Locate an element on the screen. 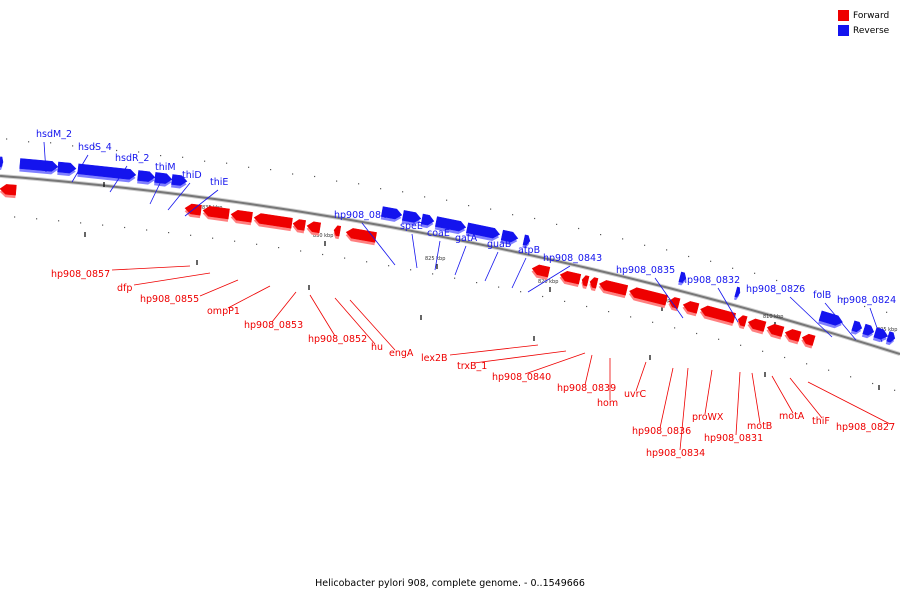 The width and height of the screenshot is (900, 600). gene-thie is located at coordinates (179, 181).